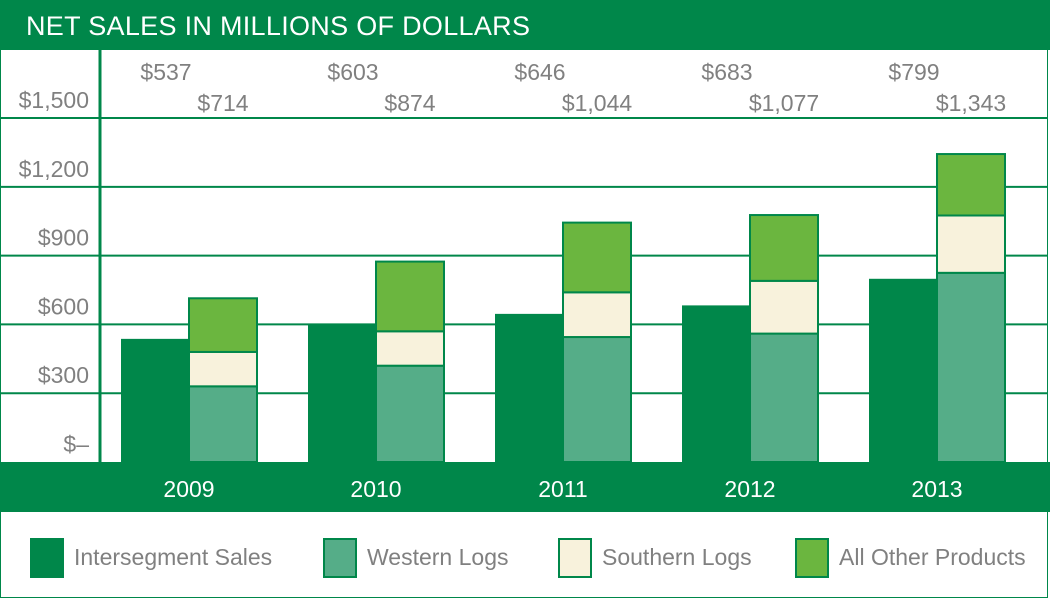  What do you see at coordinates (223, 325) in the screenshot?
I see `bar-other-2009` at bounding box center [223, 325].